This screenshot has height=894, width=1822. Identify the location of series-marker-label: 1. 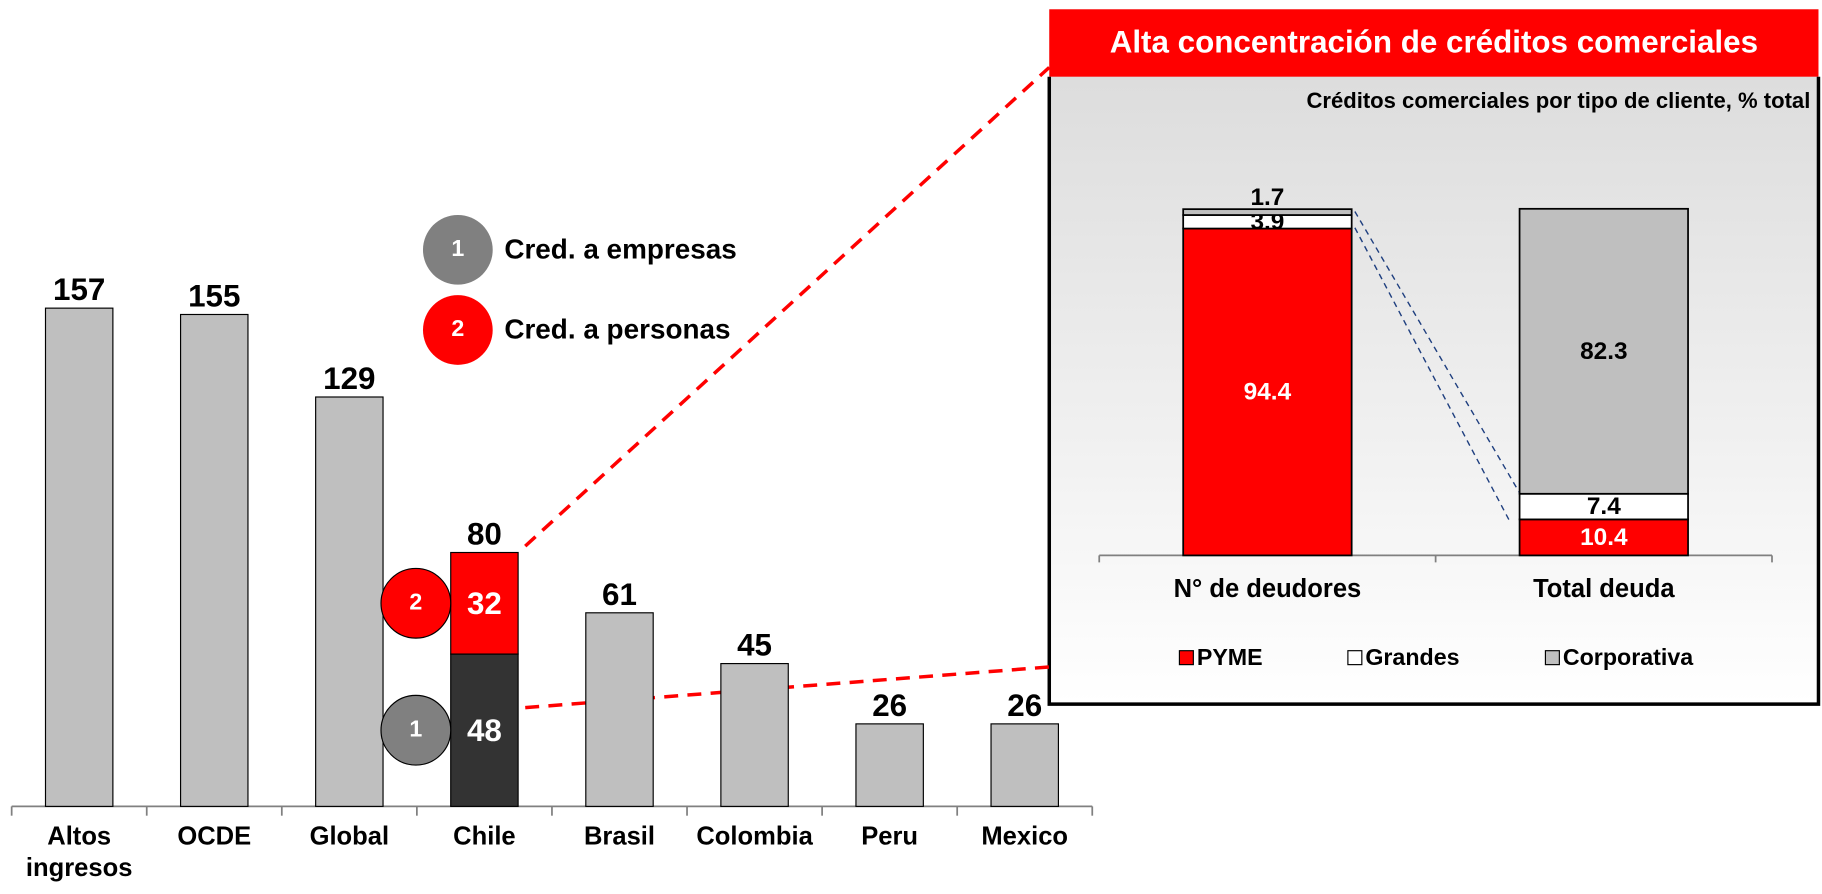
(415, 728).